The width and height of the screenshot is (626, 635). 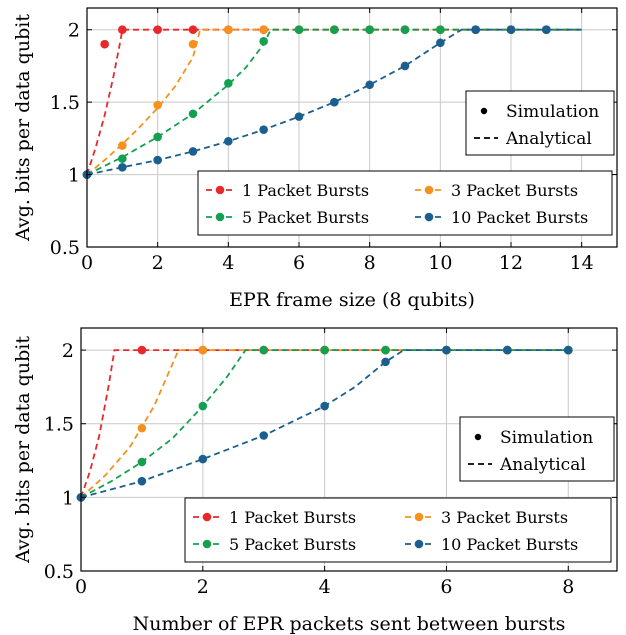 I want to click on x-tick-label: 14, so click(x=582, y=263).